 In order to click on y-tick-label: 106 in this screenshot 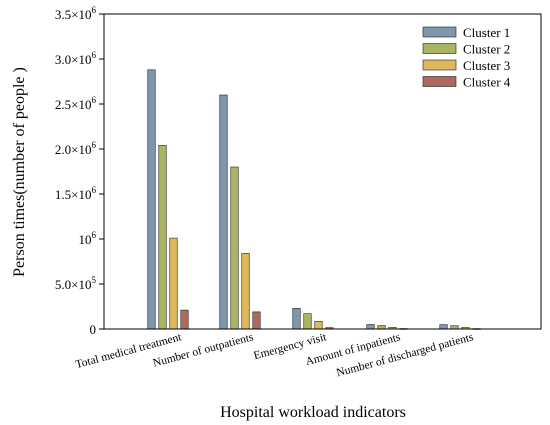, I will do `click(88, 238)`.